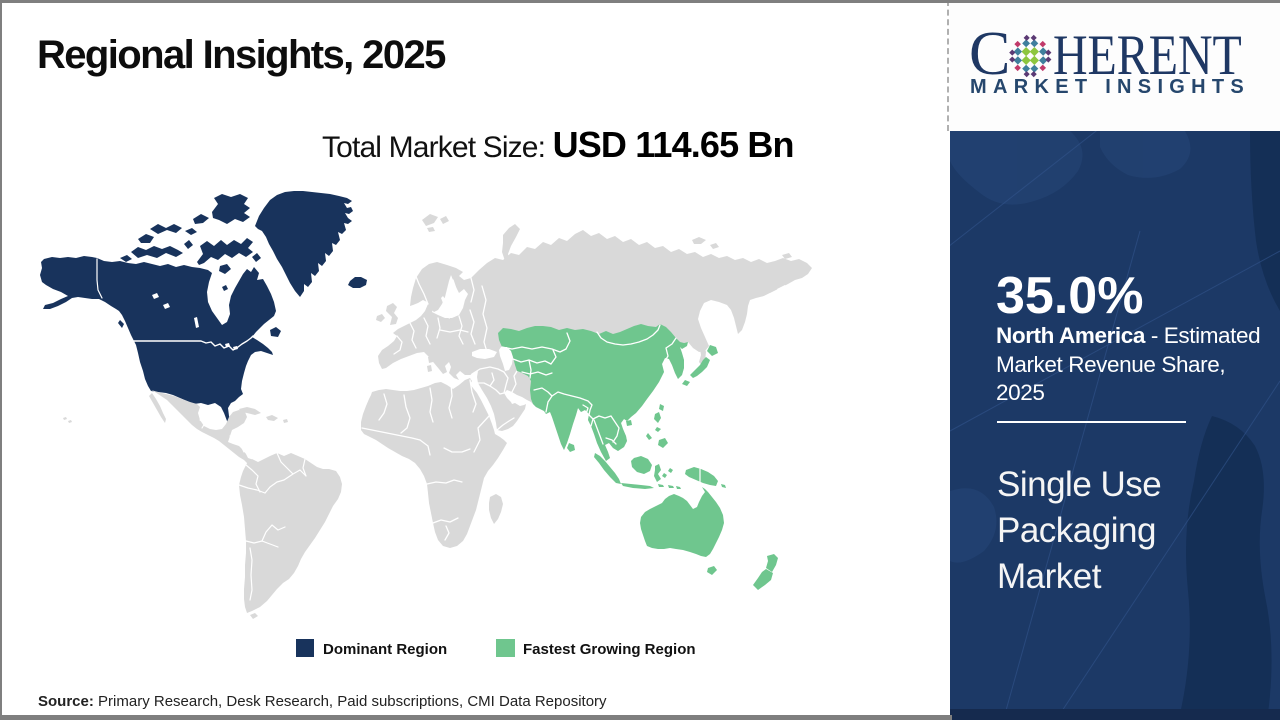 The width and height of the screenshot is (1280, 720). Describe the element at coordinates (1110, 87) in the screenshot. I see `svg-text: MARKET INSIGHTS` at that location.